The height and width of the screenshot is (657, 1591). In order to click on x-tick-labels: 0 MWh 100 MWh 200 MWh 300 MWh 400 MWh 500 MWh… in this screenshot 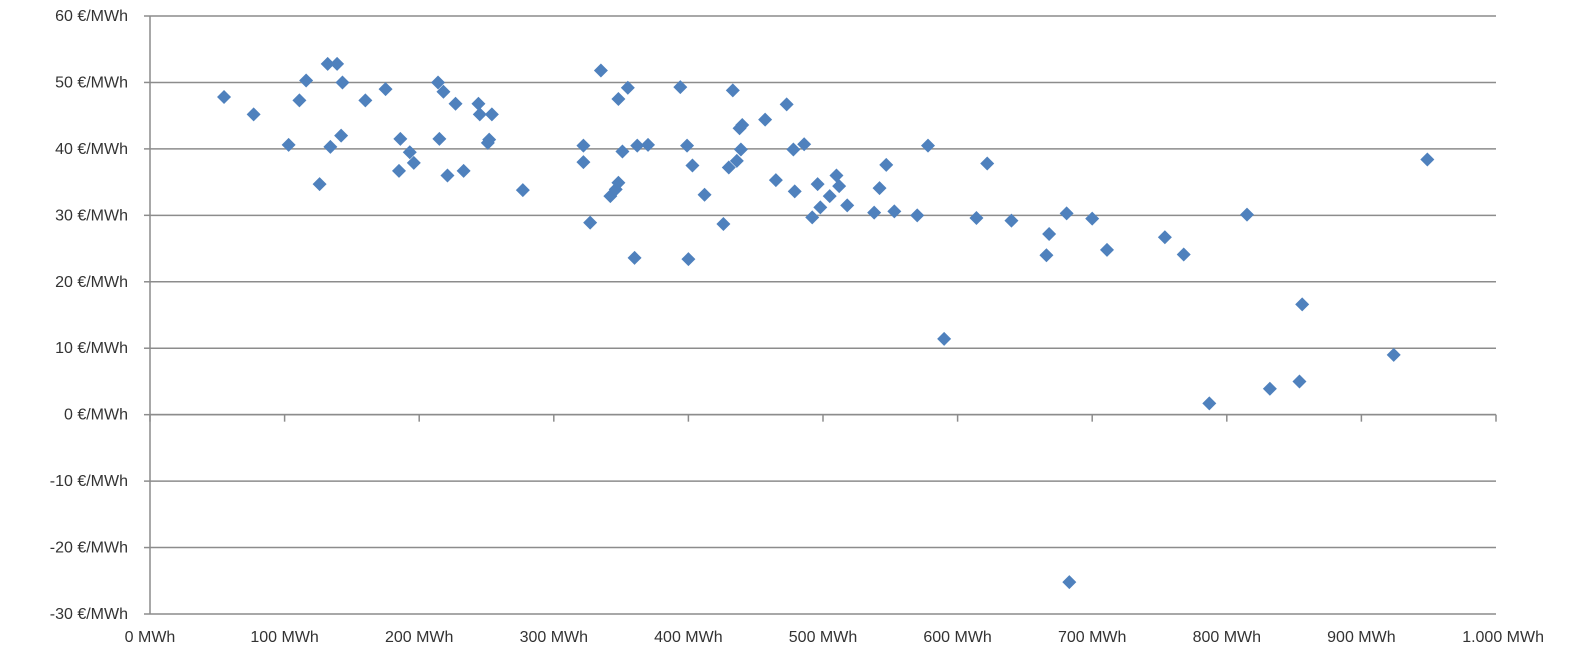, I will do `click(834, 637)`.